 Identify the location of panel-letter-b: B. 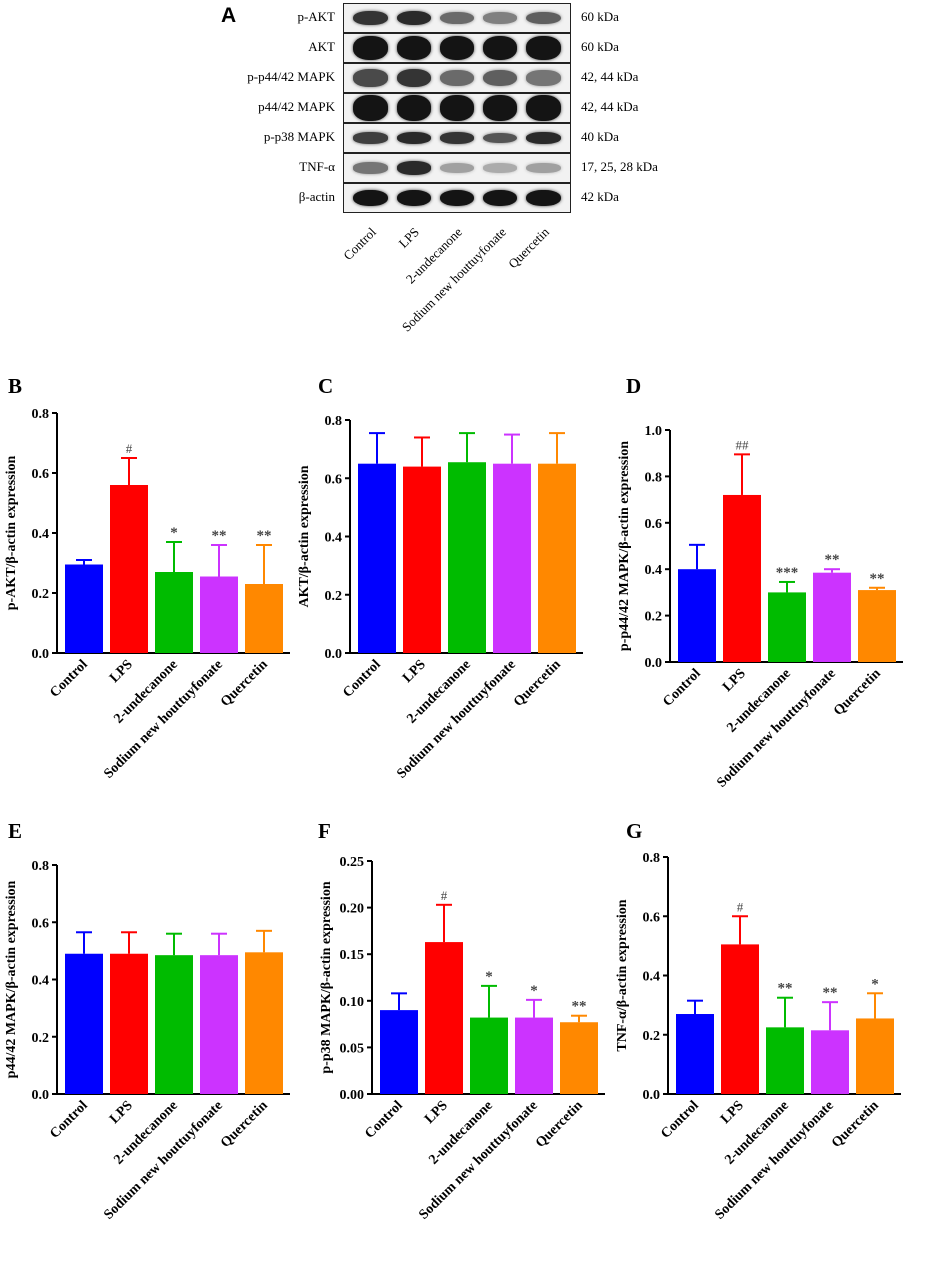
(15, 386).